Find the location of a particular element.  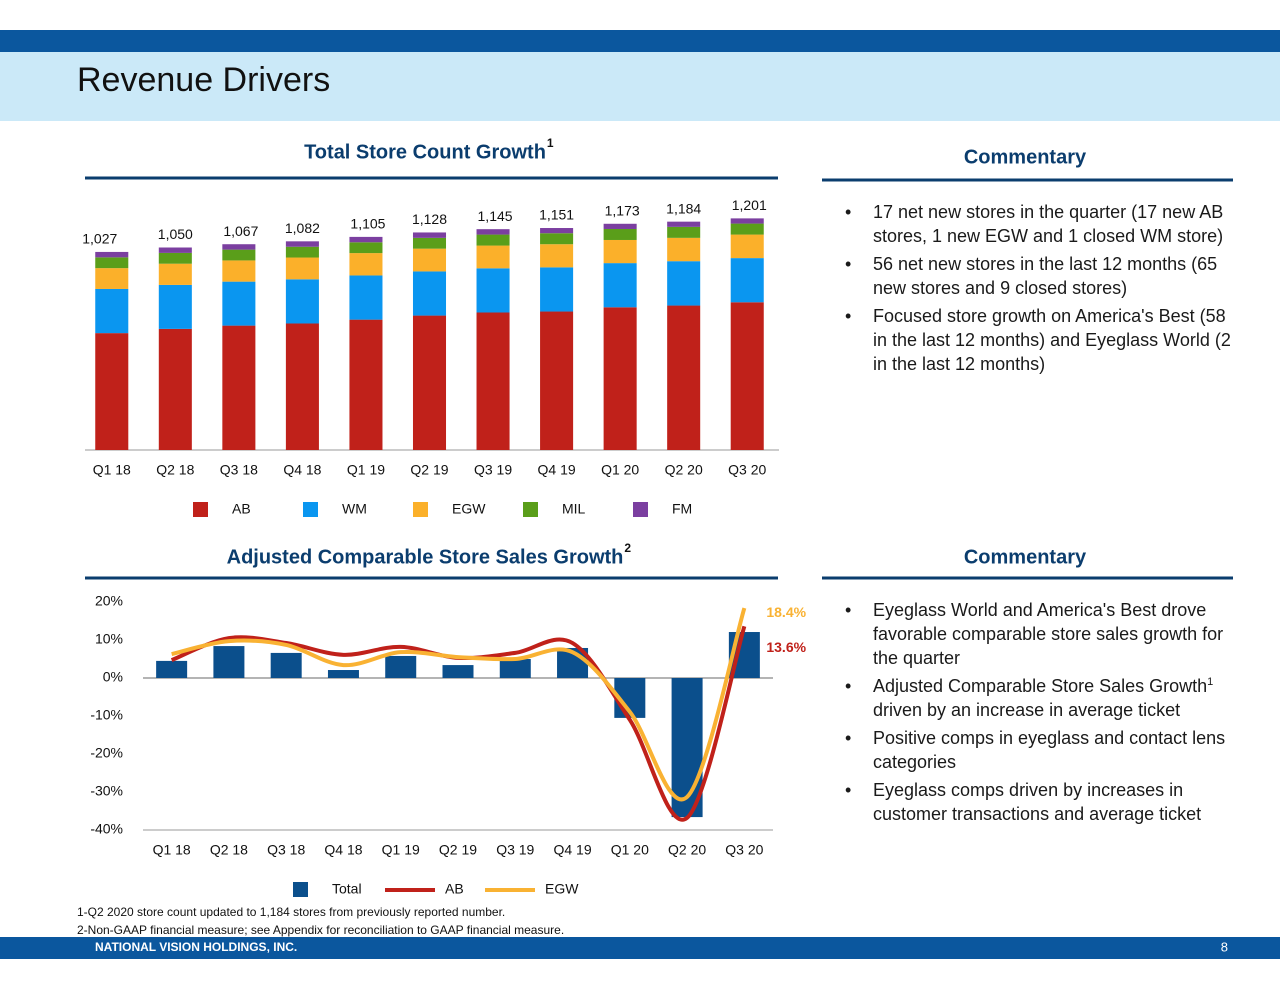

x-tick-label: Q3 19 is located at coordinates (493, 470).